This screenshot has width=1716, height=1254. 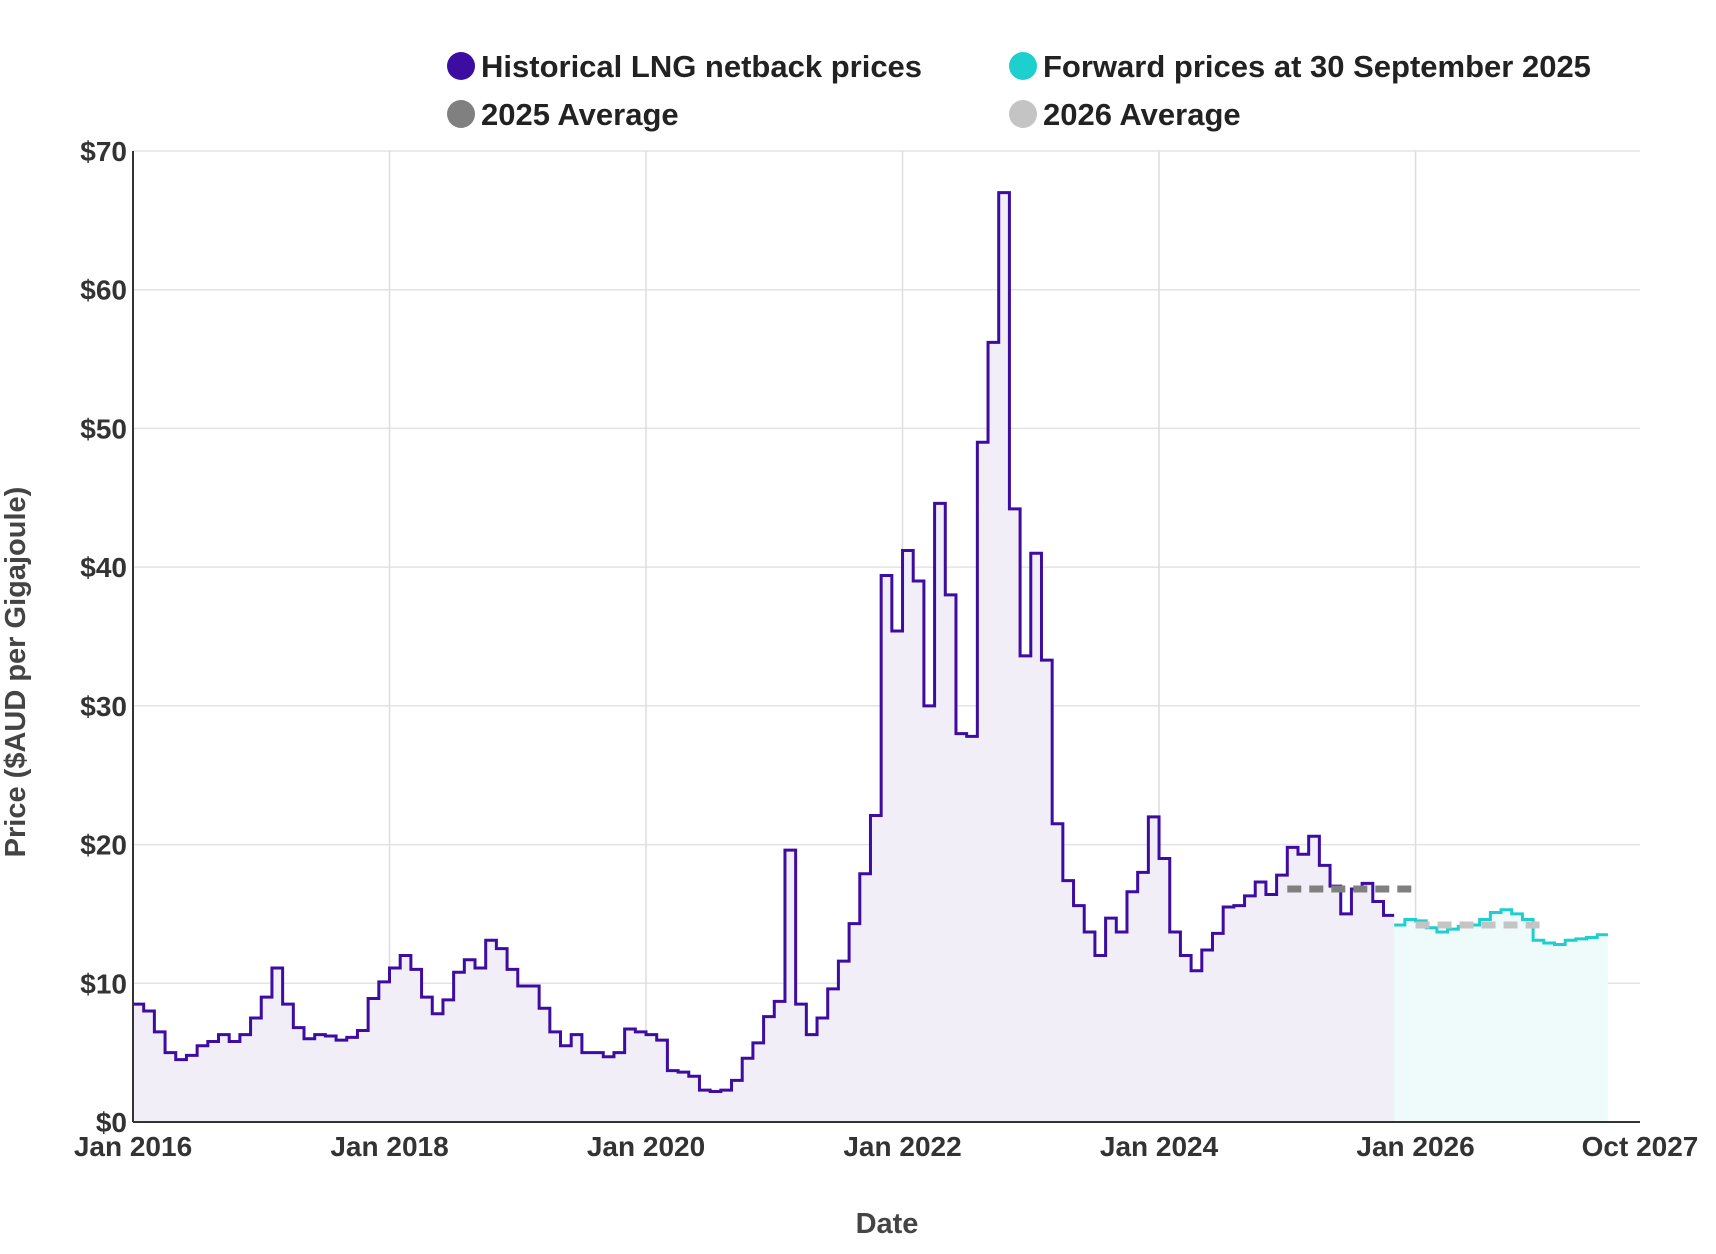 I want to click on x-tick-label-4: Jan 2024, so click(x=1159, y=1146).